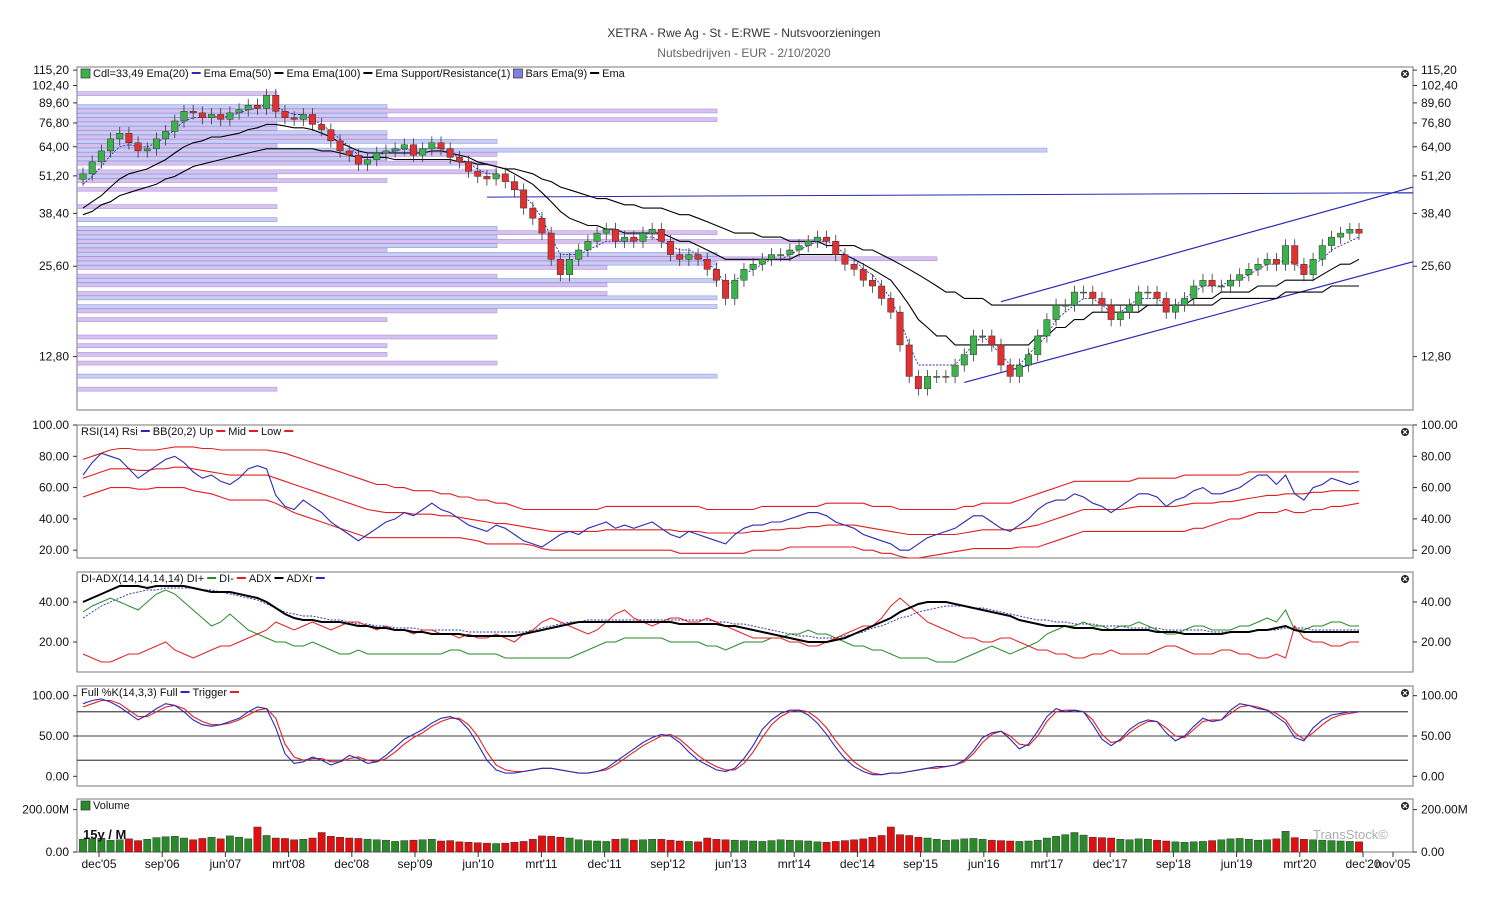 This screenshot has width=1488, height=897. I want to click on legend-label: BB(20,2), so click(174, 432).